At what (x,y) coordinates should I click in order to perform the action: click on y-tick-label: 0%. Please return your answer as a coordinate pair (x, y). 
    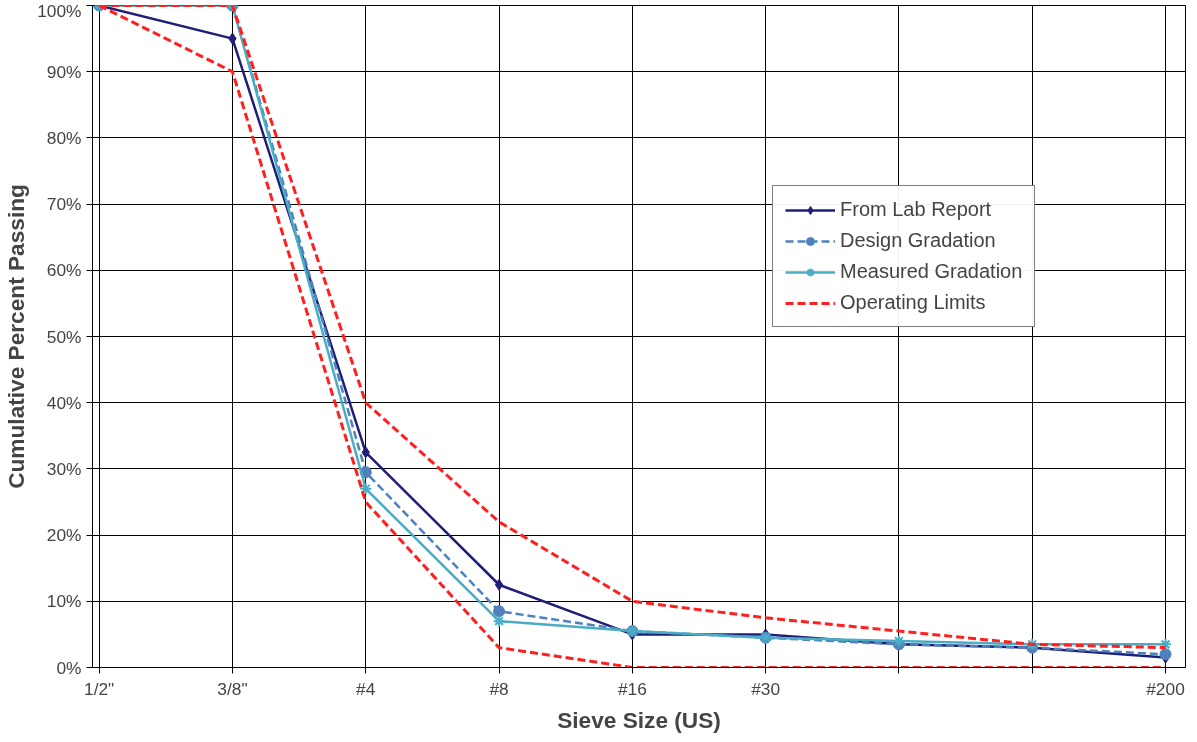
    Looking at the image, I should click on (69, 667).